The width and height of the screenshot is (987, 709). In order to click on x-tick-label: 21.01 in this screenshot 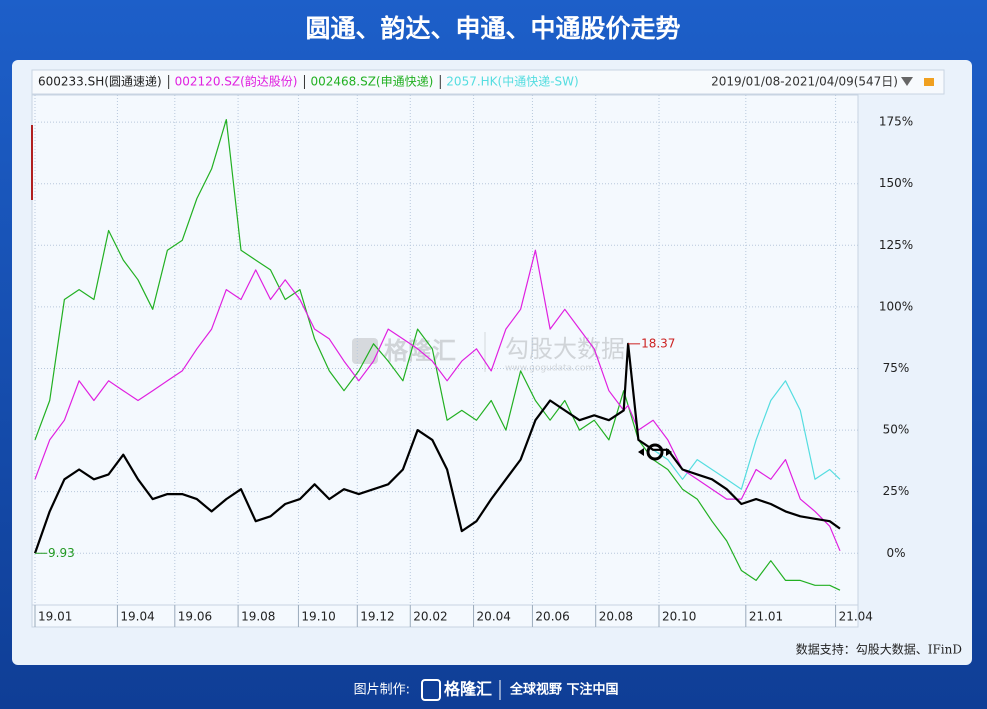, I will do `click(766, 617)`.